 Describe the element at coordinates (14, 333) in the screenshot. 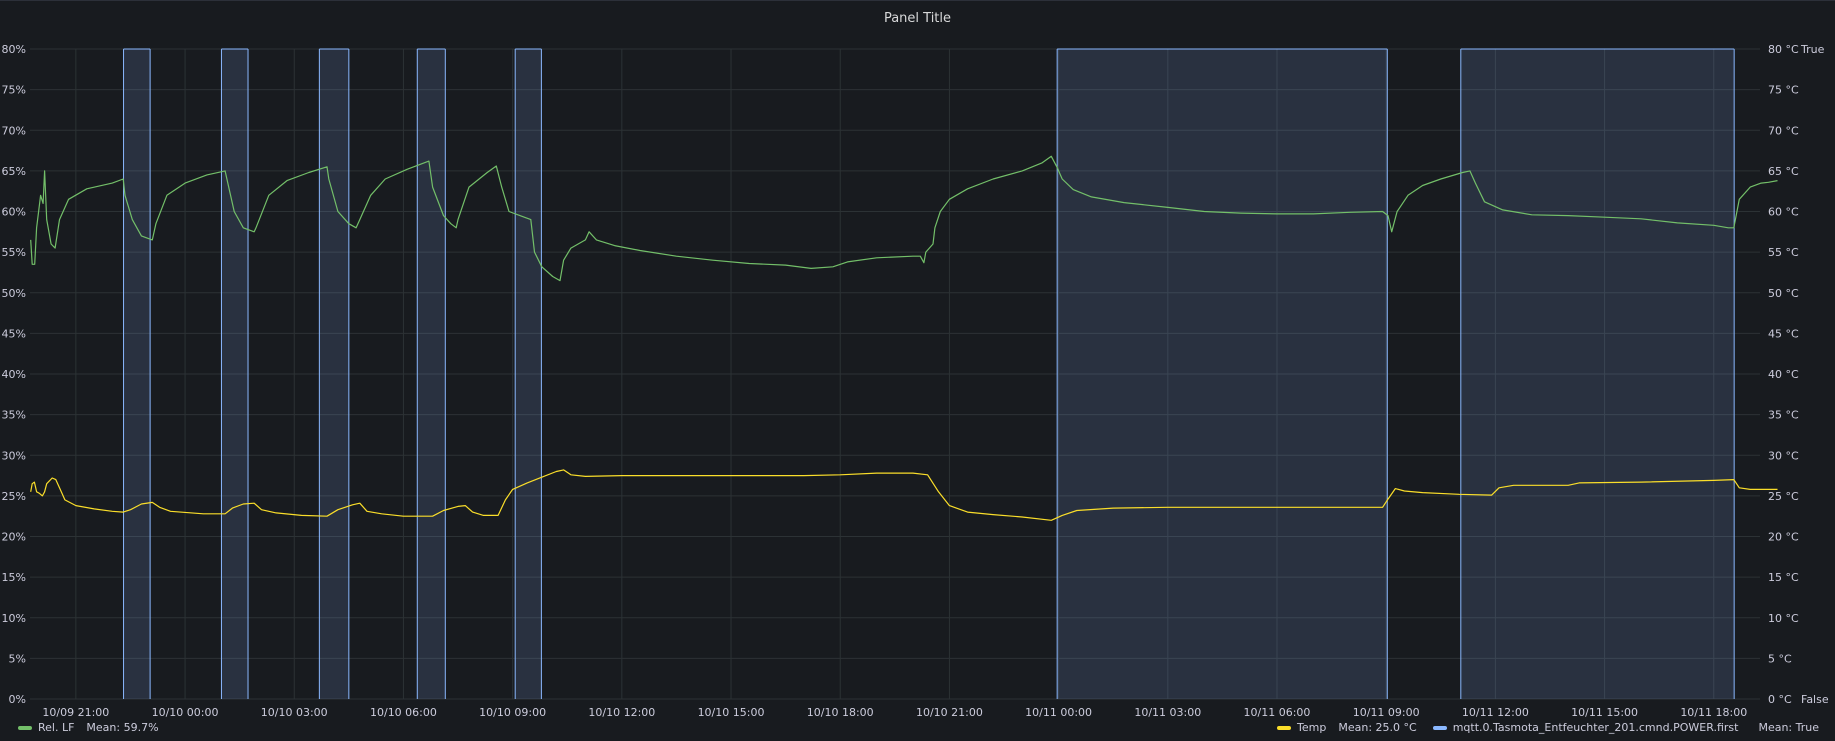

I see `y-left-tick-label: 45%` at that location.